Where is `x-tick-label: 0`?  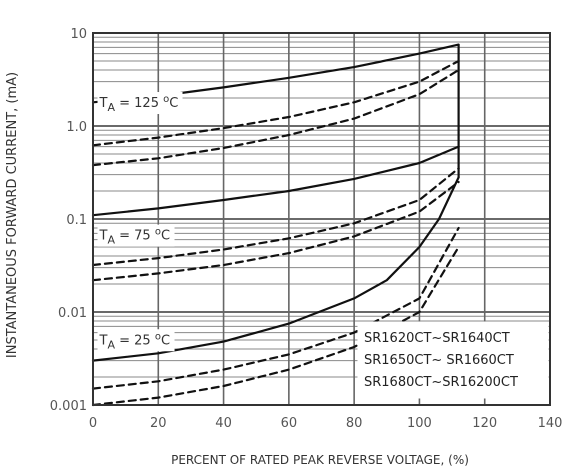 x-tick-label: 0 is located at coordinates (93, 423).